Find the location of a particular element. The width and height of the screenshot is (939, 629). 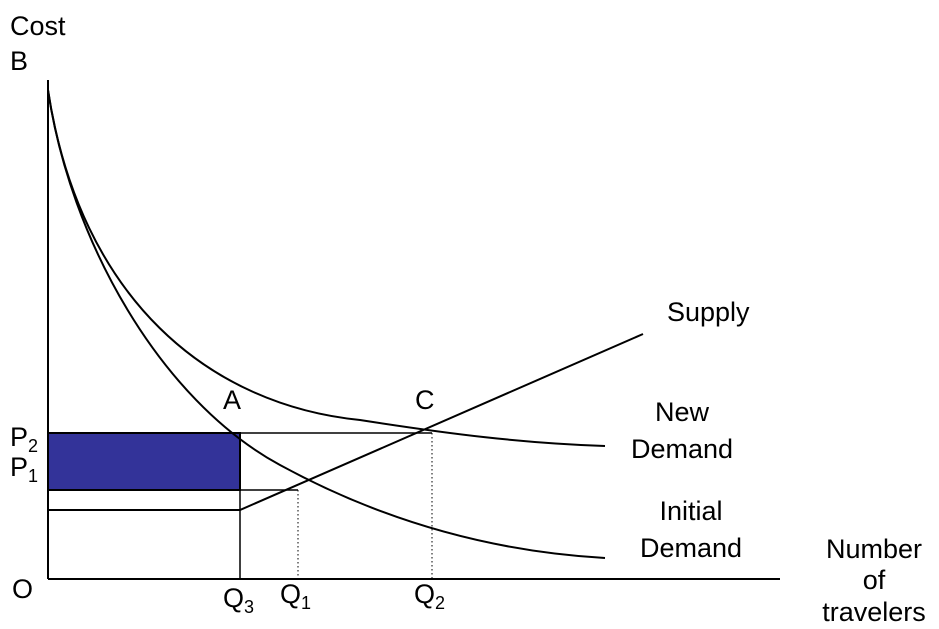

origin-label: O is located at coordinates (22, 589).